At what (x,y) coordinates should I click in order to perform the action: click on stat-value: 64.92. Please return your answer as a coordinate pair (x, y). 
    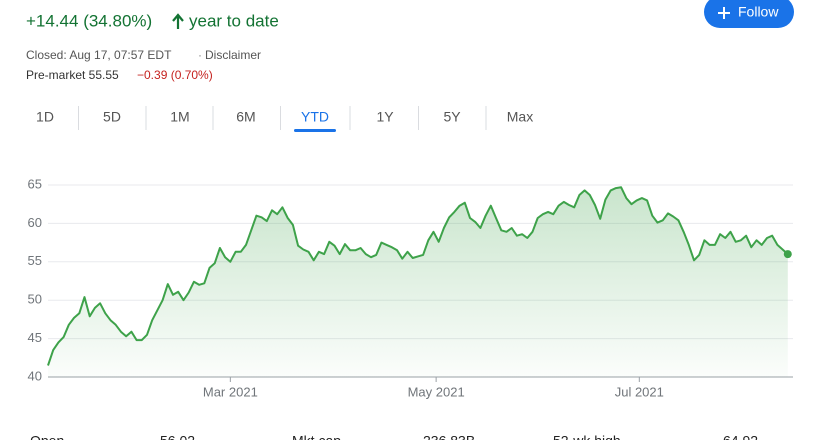
    Looking at the image, I should click on (740, 436).